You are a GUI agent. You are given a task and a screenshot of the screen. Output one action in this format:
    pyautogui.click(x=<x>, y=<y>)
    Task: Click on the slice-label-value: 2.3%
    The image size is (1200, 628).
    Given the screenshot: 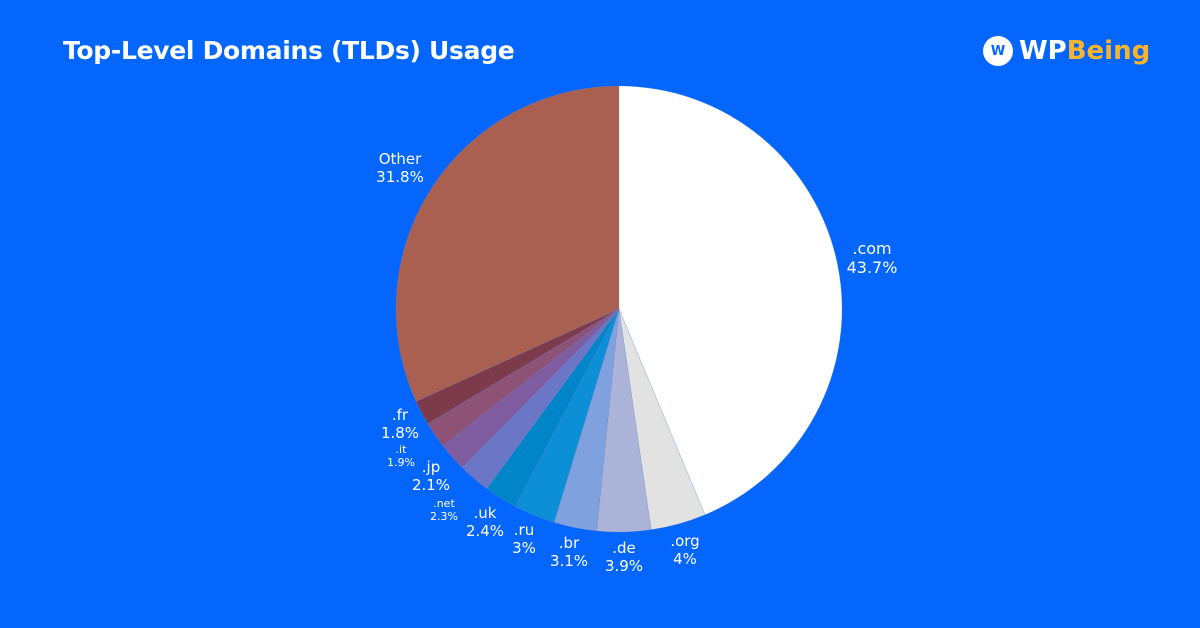 What is the action you would take?
    pyautogui.click(x=444, y=516)
    